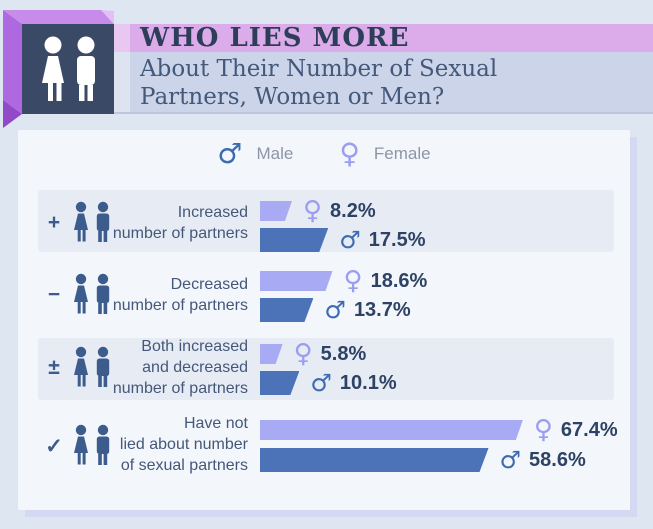 The width and height of the screenshot is (653, 529). I want to click on check-icon: ✓, so click(54, 446).